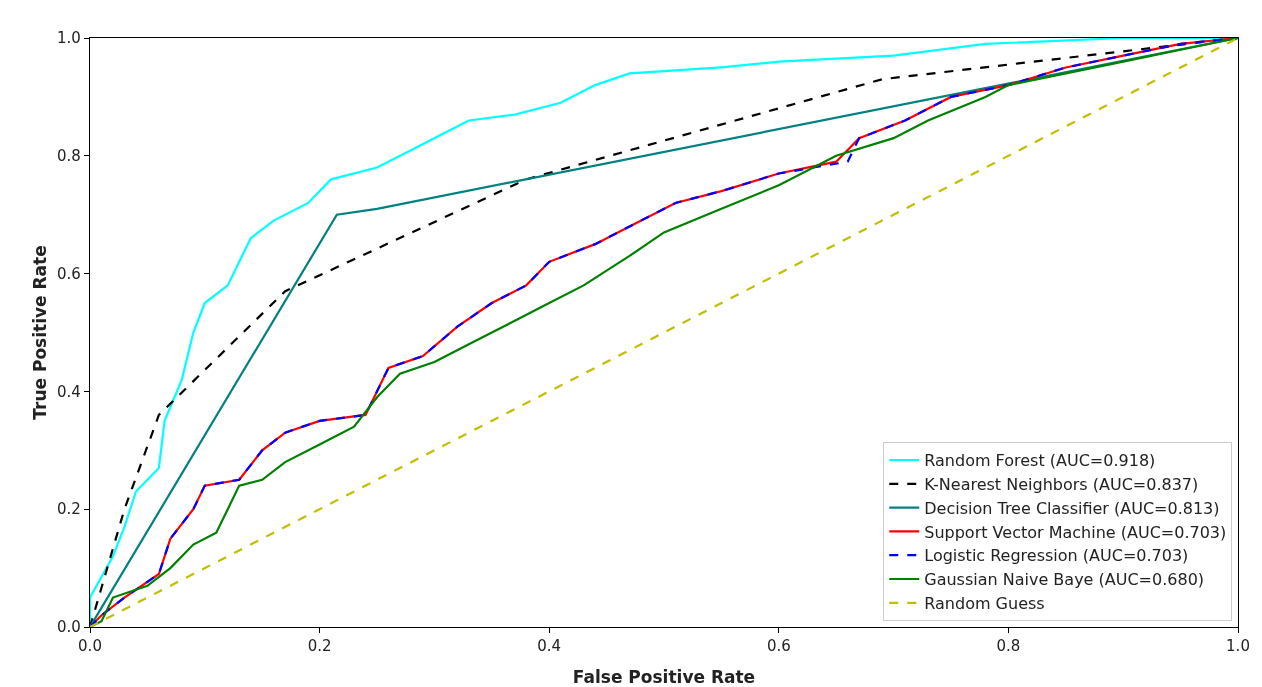 This screenshot has height=687, width=1262. What do you see at coordinates (1040, 461) in the screenshot?
I see `legend-label: Random Forest (AUC=0.918)` at bounding box center [1040, 461].